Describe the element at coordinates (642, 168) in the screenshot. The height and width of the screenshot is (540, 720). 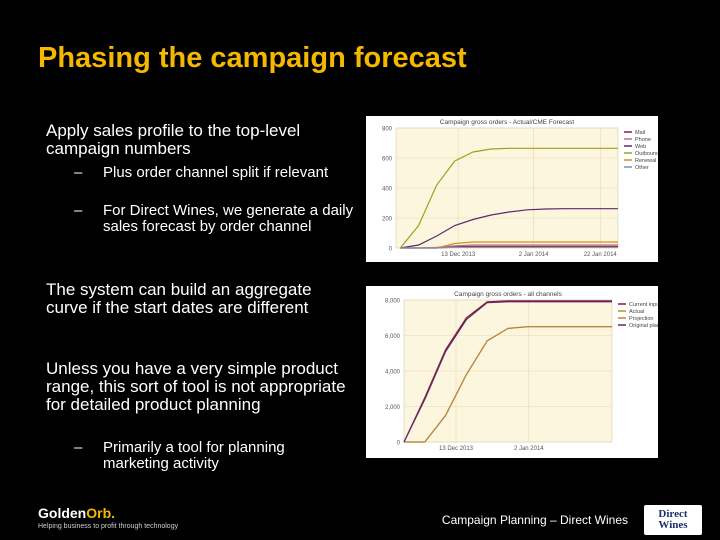
I see `legend-label: Other` at that location.